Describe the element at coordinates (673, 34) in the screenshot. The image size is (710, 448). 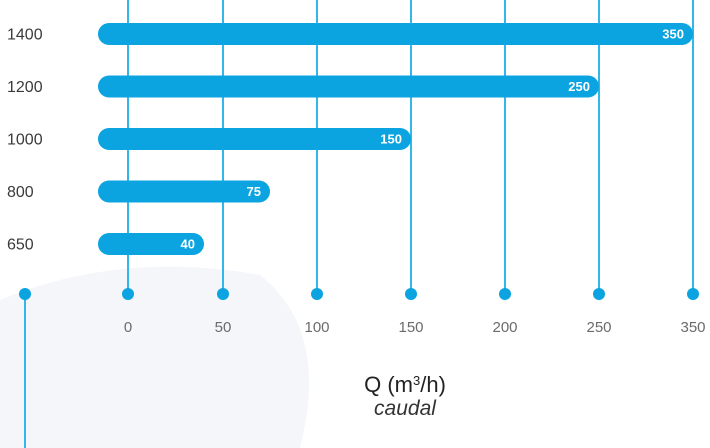
I see `bar-value-label-1400: 350` at that location.